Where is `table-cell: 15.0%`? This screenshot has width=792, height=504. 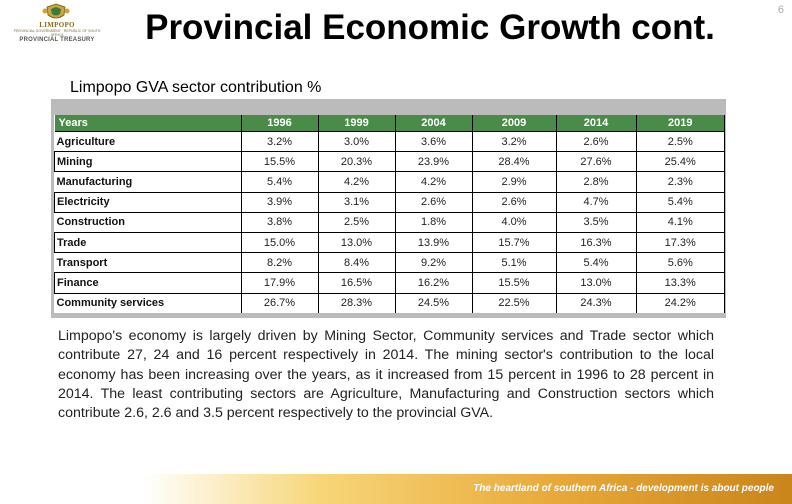
table-cell: 15.0% is located at coordinates (280, 242).